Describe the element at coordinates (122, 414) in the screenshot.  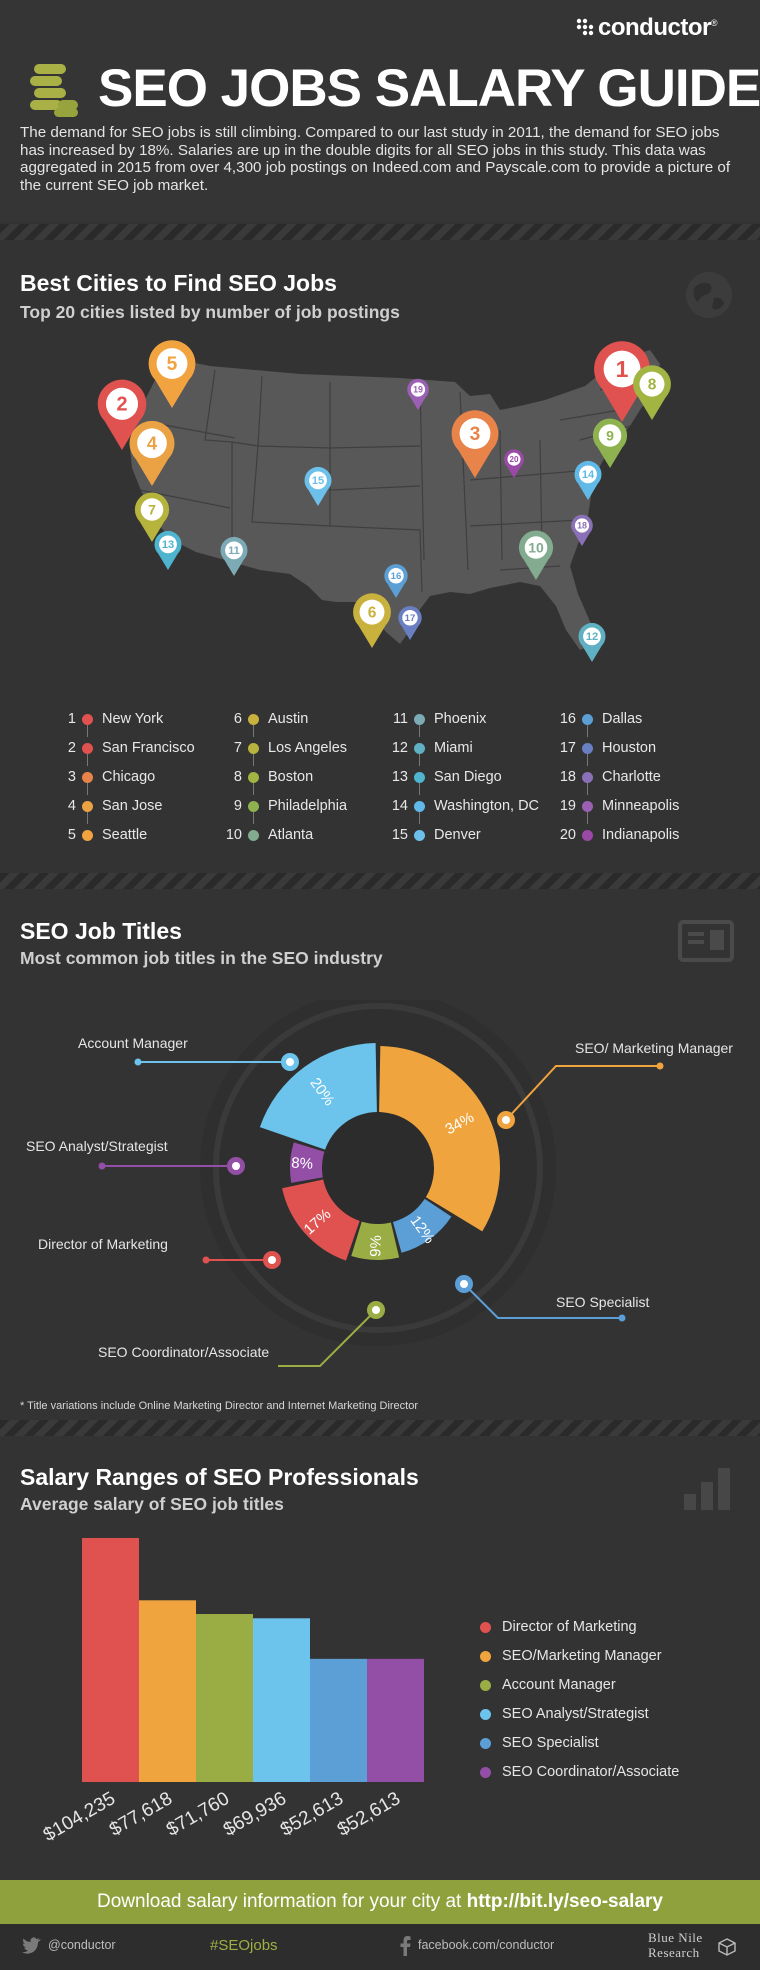
I see `map-pin-2: 2` at that location.